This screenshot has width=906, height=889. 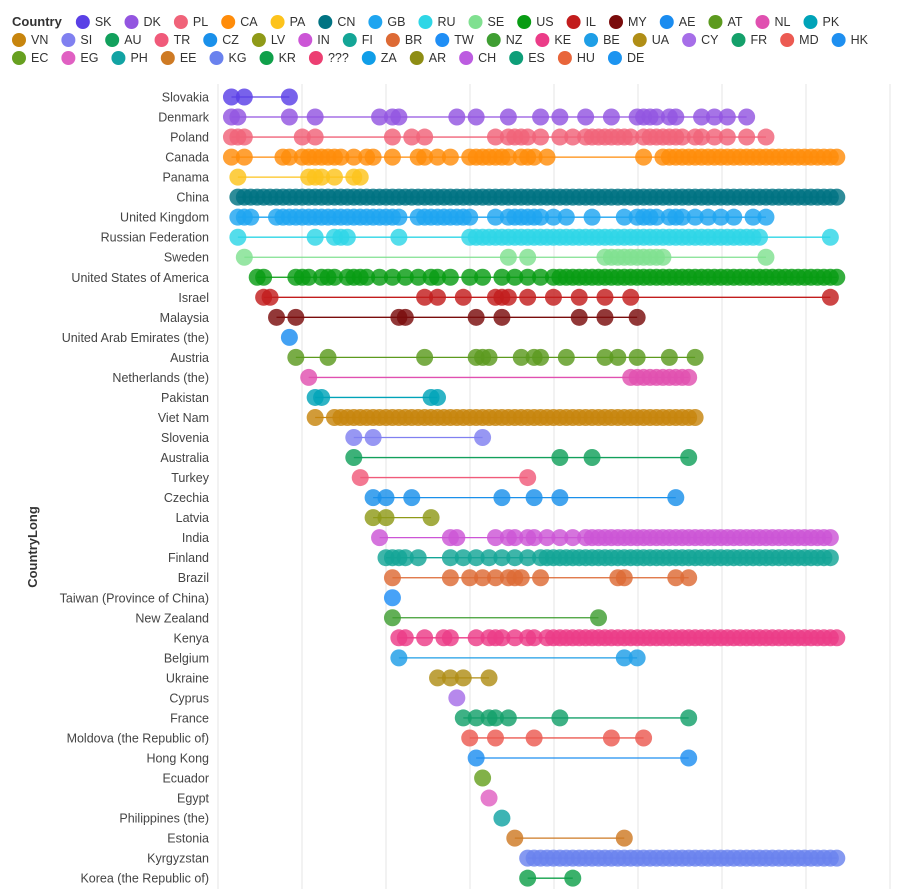 I want to click on legend-item-ch: CH, so click(x=477, y=58).